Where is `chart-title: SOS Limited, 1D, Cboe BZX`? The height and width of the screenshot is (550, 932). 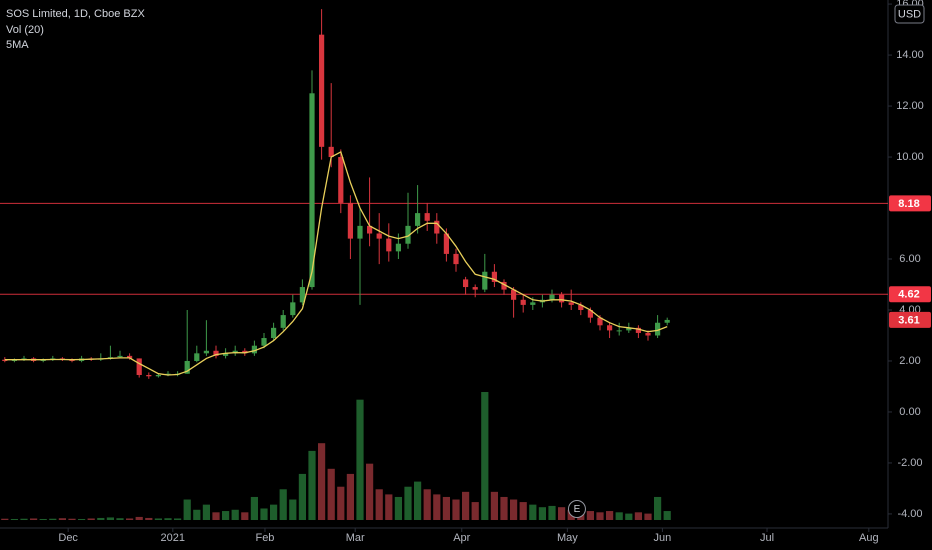 chart-title: SOS Limited, 1D, Cboe BZX is located at coordinates (75, 14).